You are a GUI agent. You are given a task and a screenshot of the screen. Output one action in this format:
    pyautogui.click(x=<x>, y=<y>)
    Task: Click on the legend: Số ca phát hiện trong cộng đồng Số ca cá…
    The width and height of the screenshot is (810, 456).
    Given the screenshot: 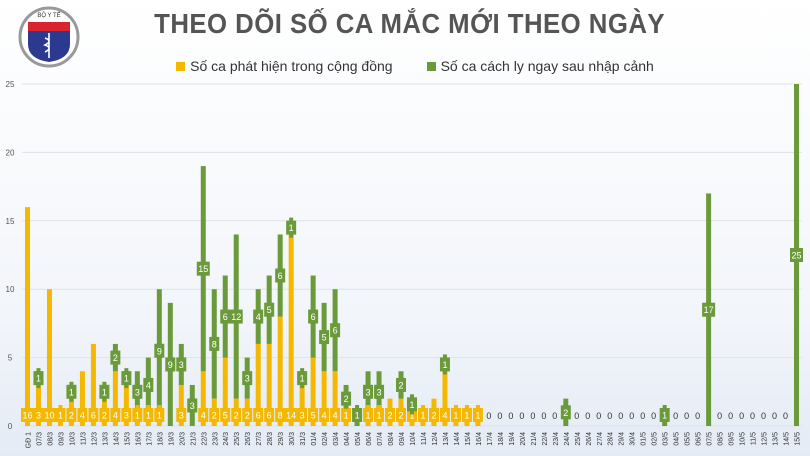 What is the action you would take?
    pyautogui.click(x=405, y=66)
    